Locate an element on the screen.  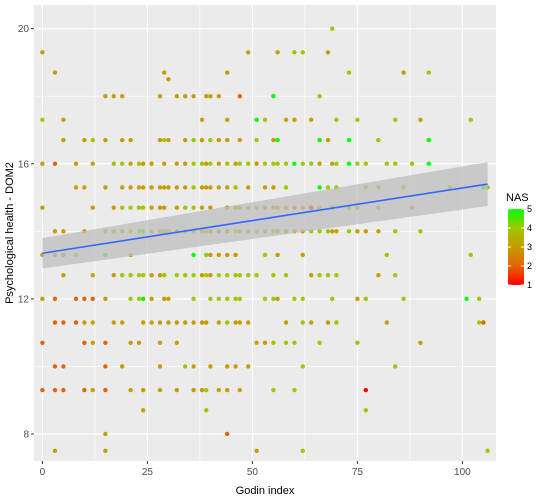
y-tick-label: 16 is located at coordinates (24, 164).